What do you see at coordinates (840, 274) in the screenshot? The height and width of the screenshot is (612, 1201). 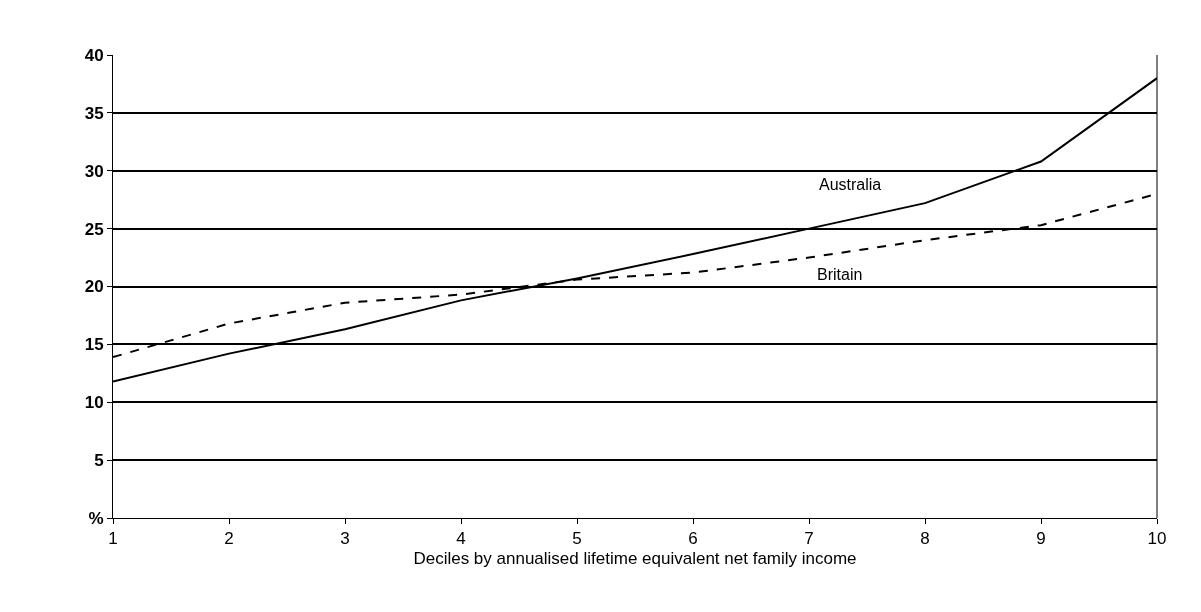 I see `series-label: Britain` at bounding box center [840, 274].